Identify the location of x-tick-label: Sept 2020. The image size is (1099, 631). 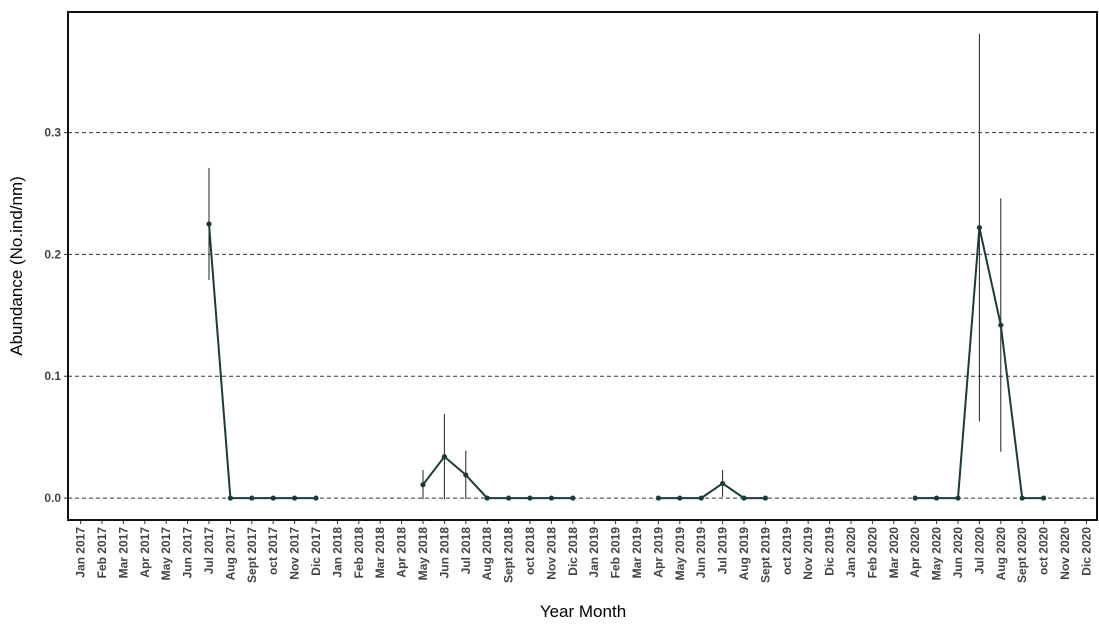
(1022, 555).